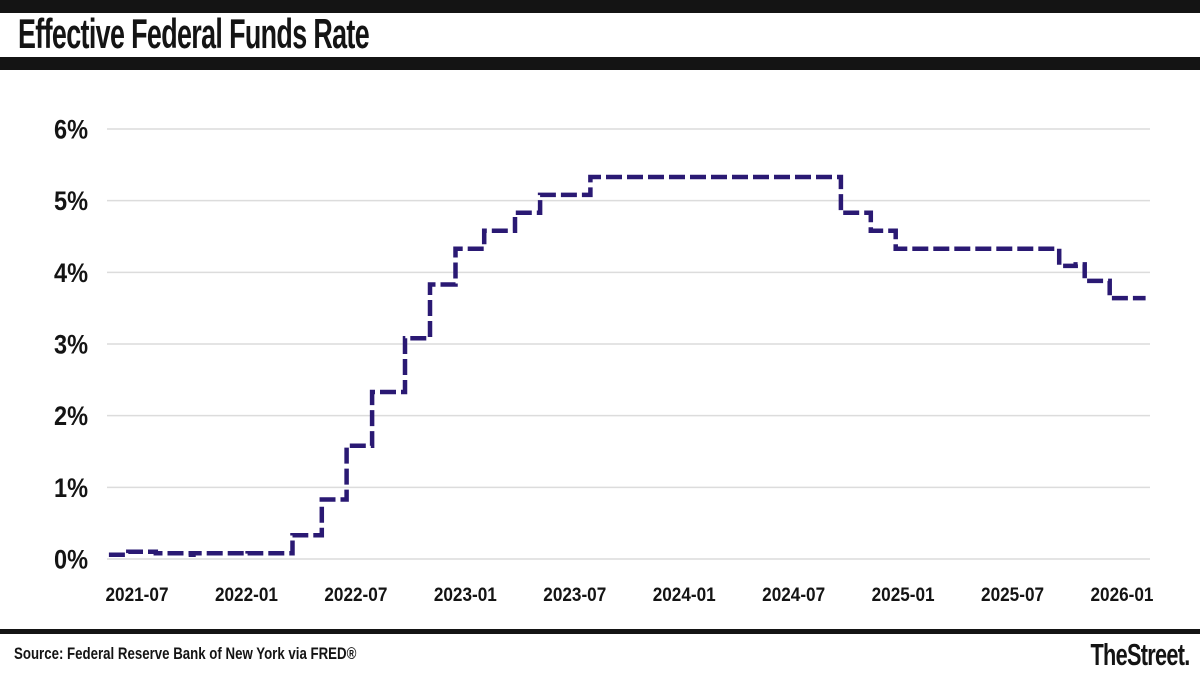  Describe the element at coordinates (71, 273) in the screenshot. I see `y-tick-label: 4%` at that location.